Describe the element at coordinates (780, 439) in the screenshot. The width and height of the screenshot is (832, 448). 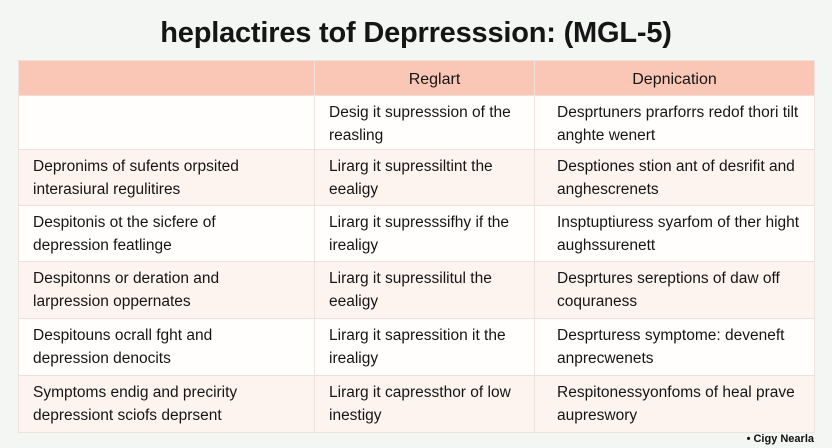
I see `footer-watermark: • Cigy Nearla` at that location.